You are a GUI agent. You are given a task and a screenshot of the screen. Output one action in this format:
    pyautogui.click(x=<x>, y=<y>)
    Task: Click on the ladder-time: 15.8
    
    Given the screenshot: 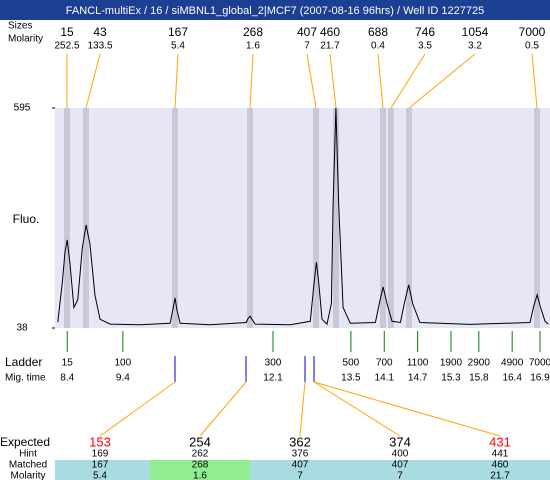 What is the action you would take?
    pyautogui.click(x=479, y=378)
    